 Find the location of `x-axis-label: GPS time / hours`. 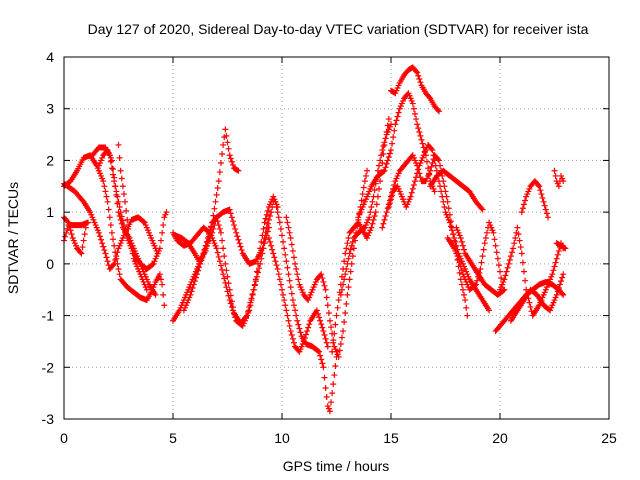

x-axis-label: GPS time / hours is located at coordinates (336, 466).